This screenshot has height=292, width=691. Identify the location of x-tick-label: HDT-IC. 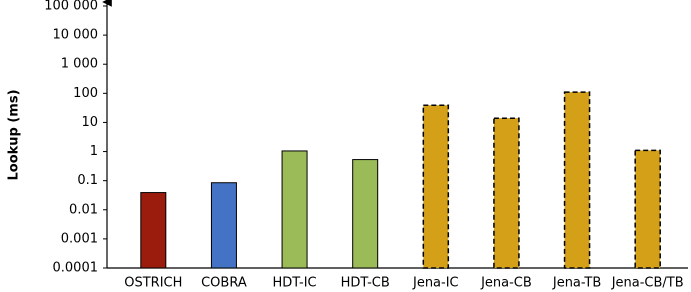
(294, 283).